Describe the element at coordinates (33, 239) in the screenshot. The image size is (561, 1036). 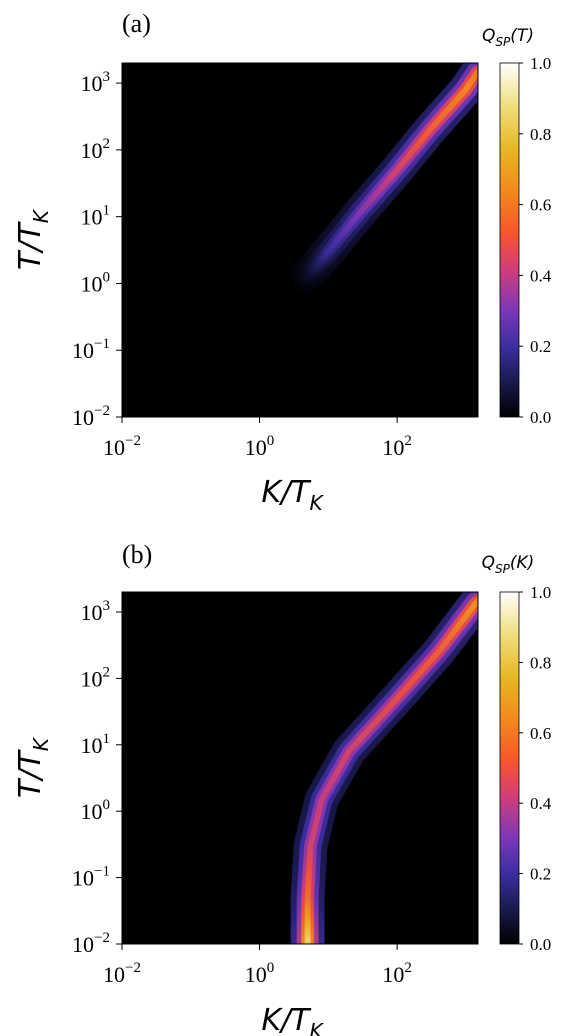
I see `panel-a-y-axis-label: T/TK` at that location.